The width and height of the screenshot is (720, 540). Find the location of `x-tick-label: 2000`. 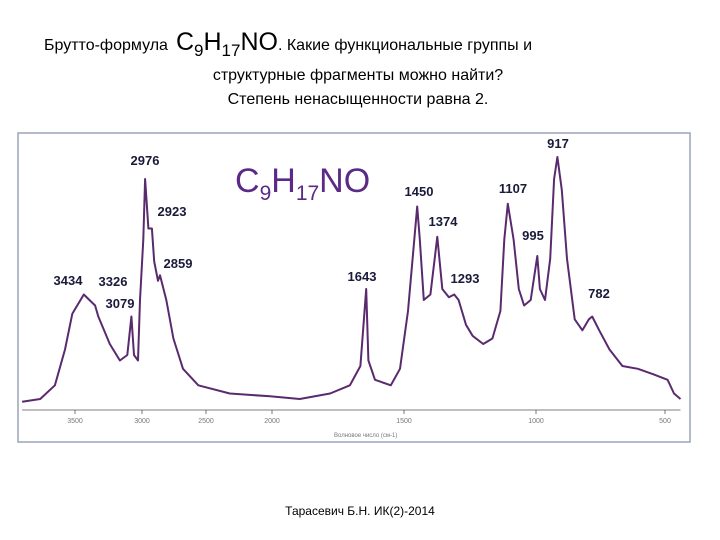

x-tick-label: 2000 is located at coordinates (272, 421).